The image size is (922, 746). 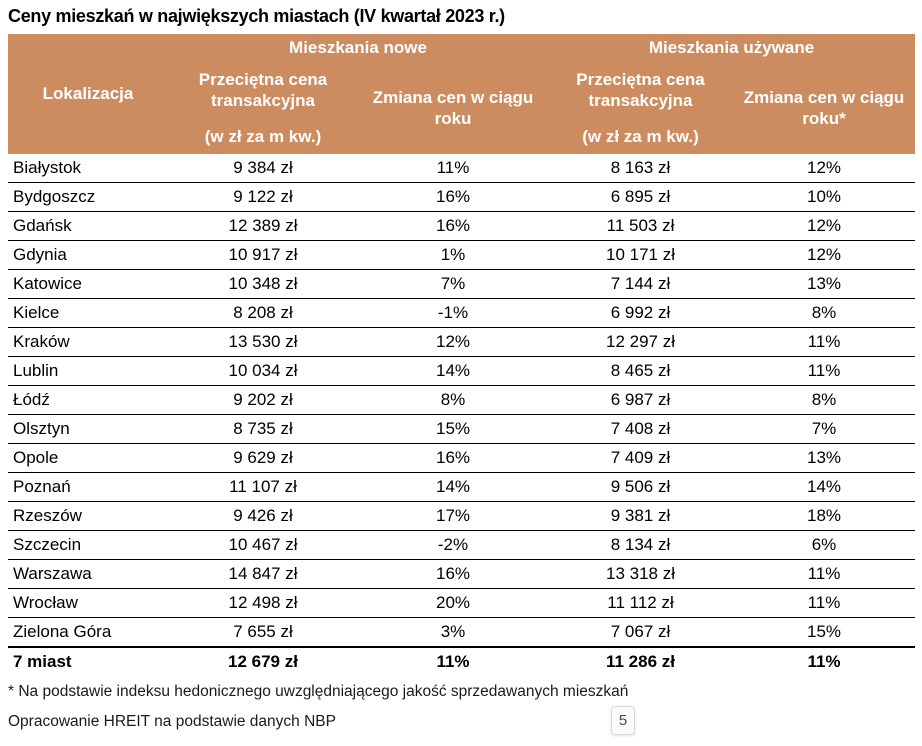 What do you see at coordinates (640, 515) in the screenshot?
I see `price-used-cell: 9 381 zł` at bounding box center [640, 515].